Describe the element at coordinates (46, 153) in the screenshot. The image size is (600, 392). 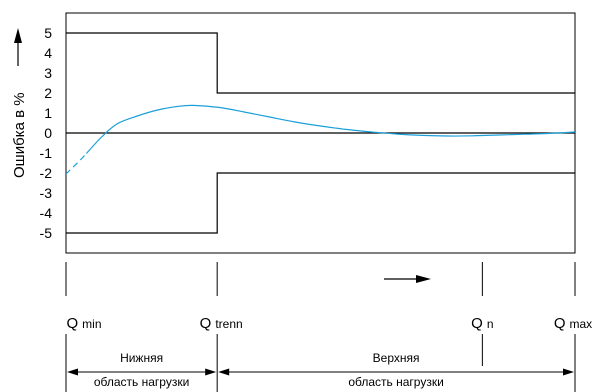
I see `y-tick-label: -1` at that location.